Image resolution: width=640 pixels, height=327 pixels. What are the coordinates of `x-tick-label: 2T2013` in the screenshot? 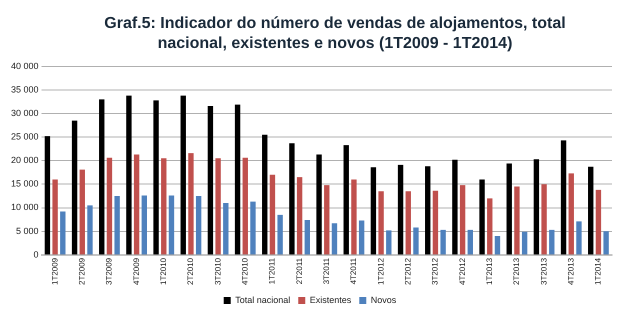 It's located at (517, 271).